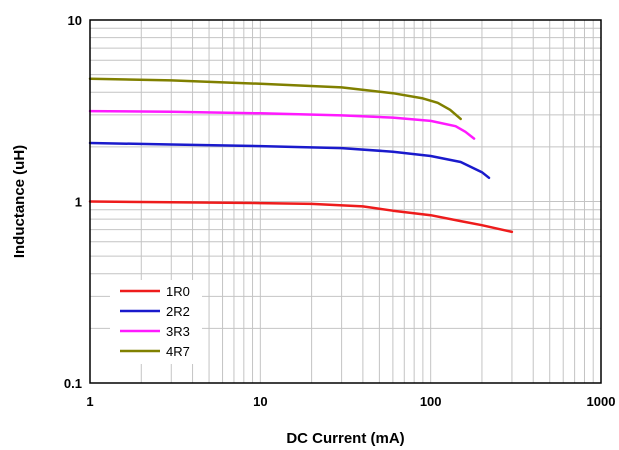 The height and width of the screenshot is (450, 619). What do you see at coordinates (301, 217) in the screenshot?
I see `series-line-1r0` at bounding box center [301, 217].